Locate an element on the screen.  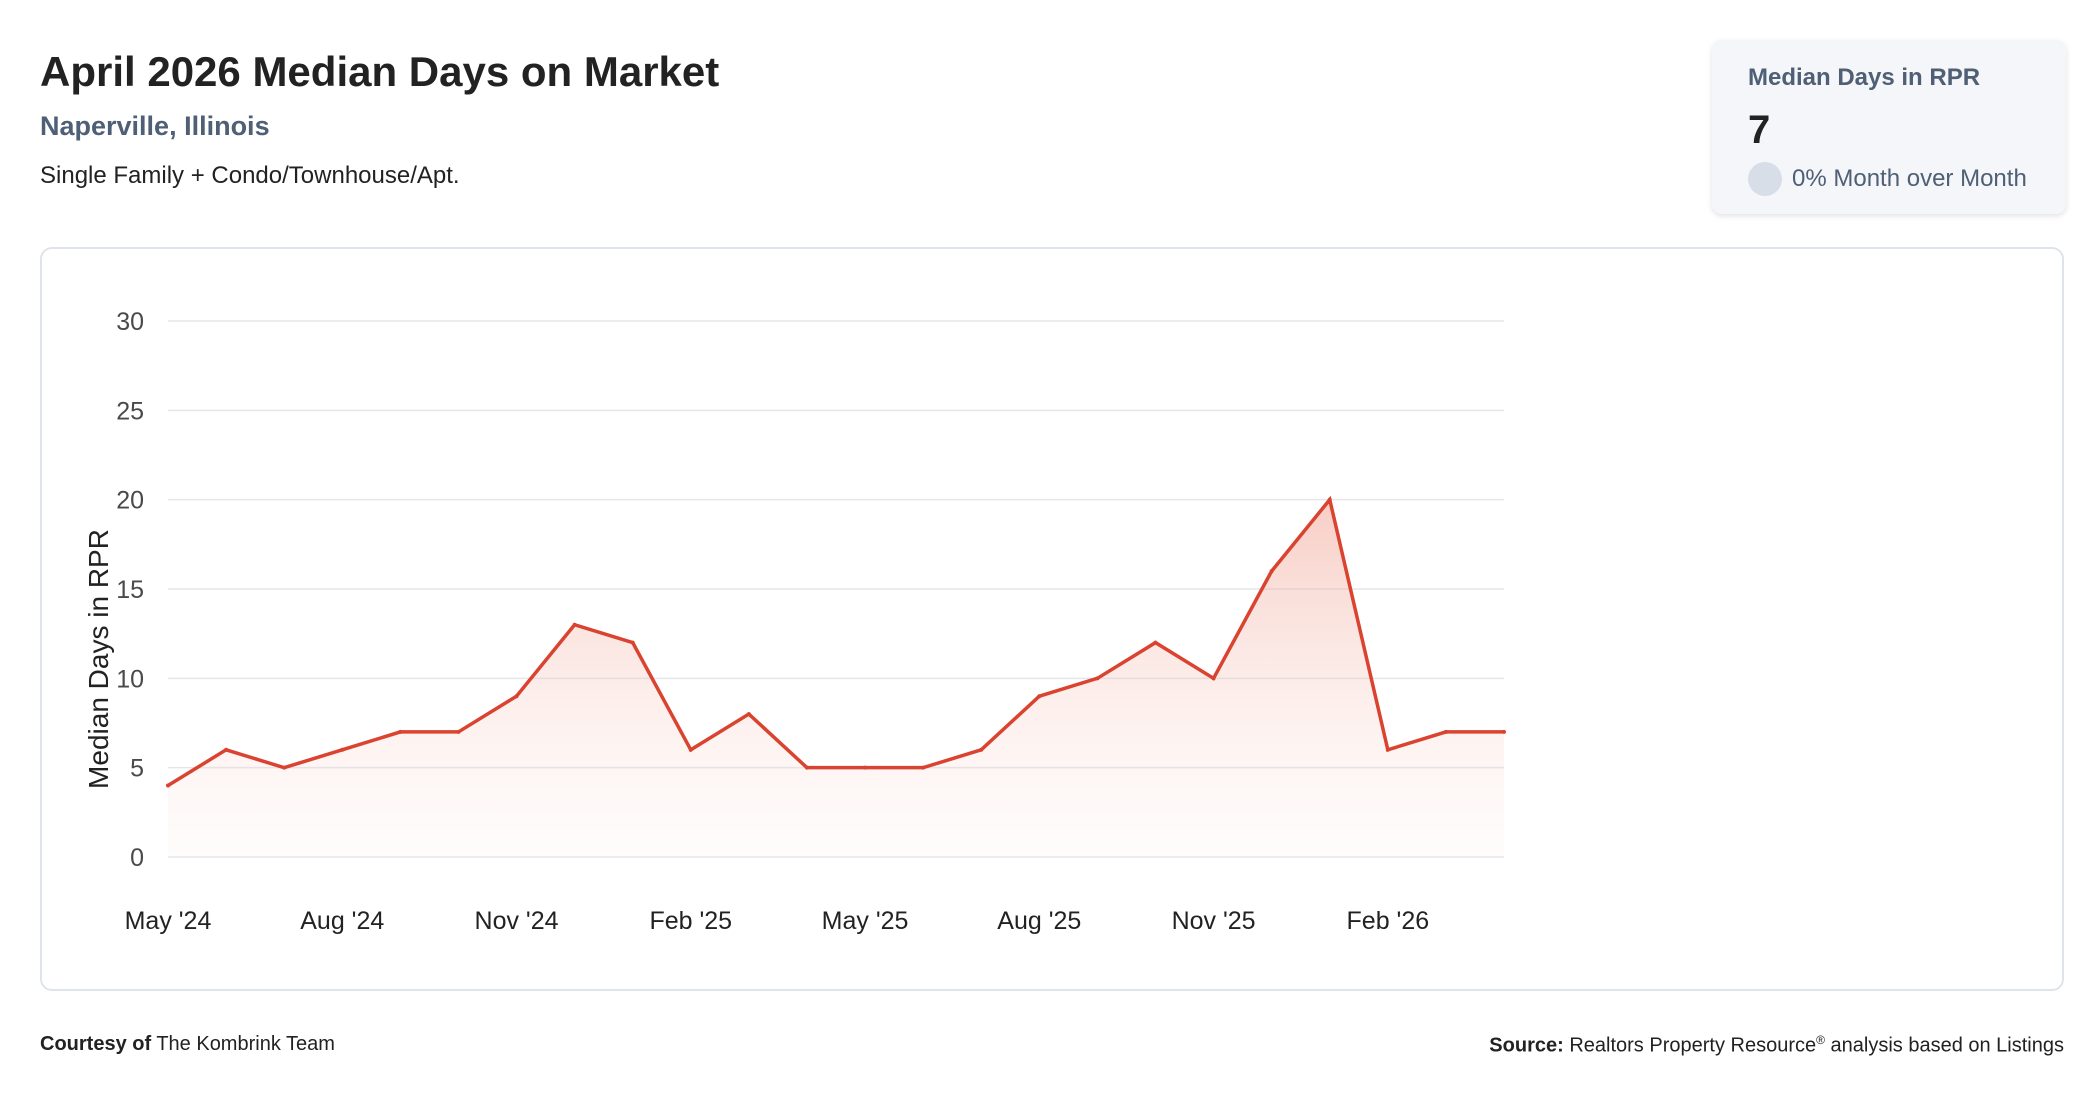
y-tick-label: 20 is located at coordinates (130, 501).